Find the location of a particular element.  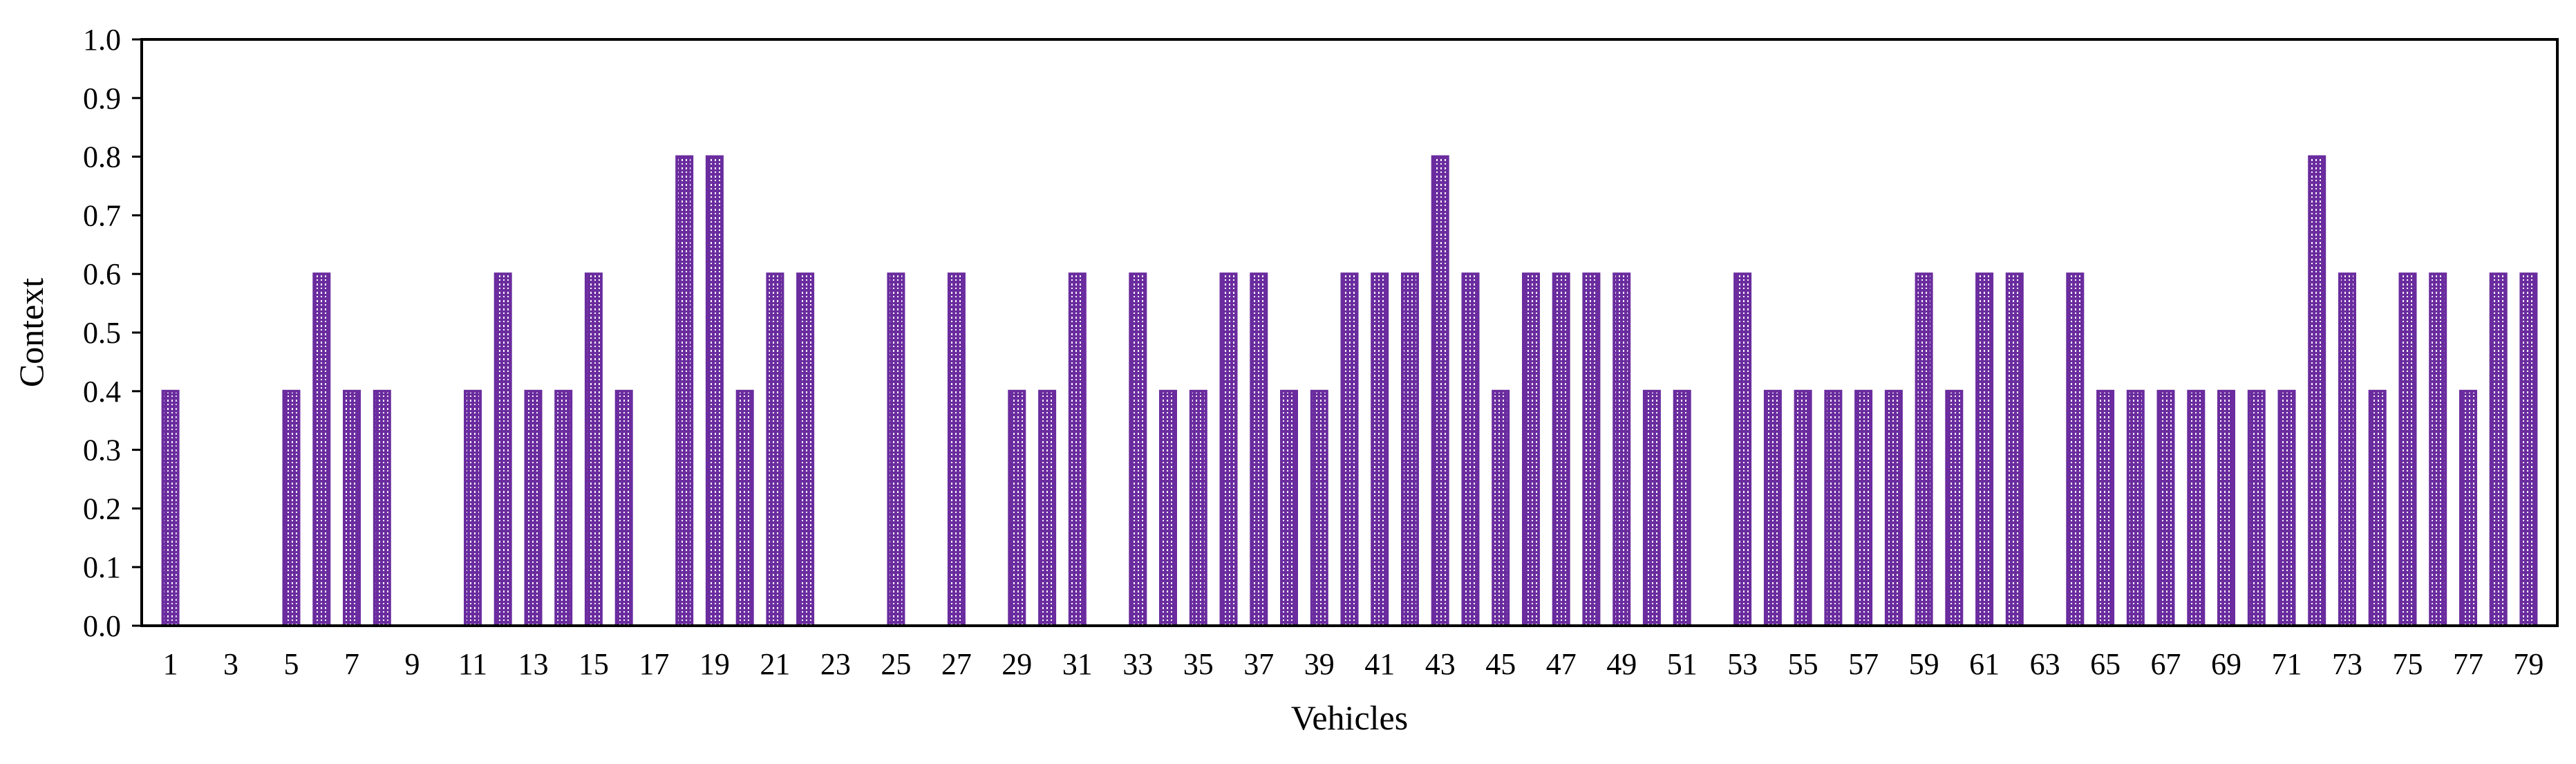

y-tick-label: 0.9 is located at coordinates (102, 98).